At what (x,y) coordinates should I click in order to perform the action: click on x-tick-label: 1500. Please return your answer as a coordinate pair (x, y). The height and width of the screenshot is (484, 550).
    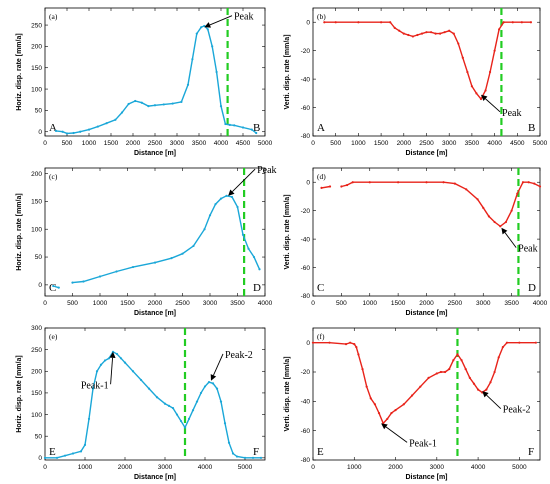
    Looking at the image, I should click on (127, 303).